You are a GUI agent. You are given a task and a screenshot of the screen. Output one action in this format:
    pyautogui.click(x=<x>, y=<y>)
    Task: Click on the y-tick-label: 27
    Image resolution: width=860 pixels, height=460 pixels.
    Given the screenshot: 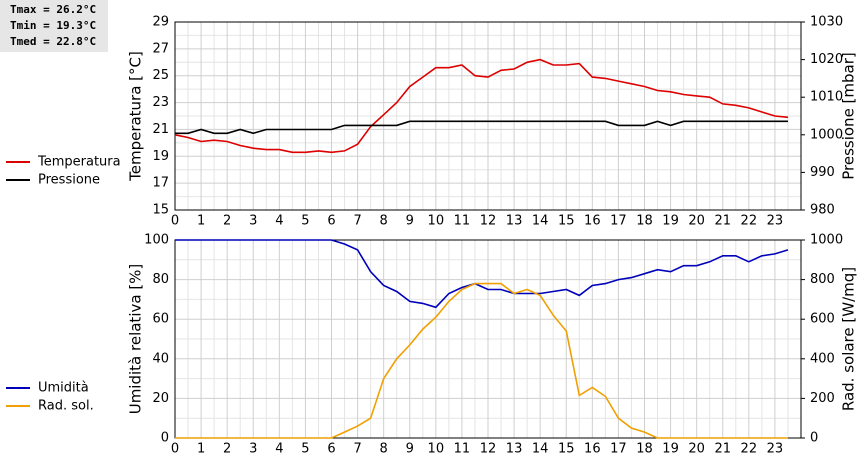 What is the action you would take?
    pyautogui.click(x=160, y=48)
    